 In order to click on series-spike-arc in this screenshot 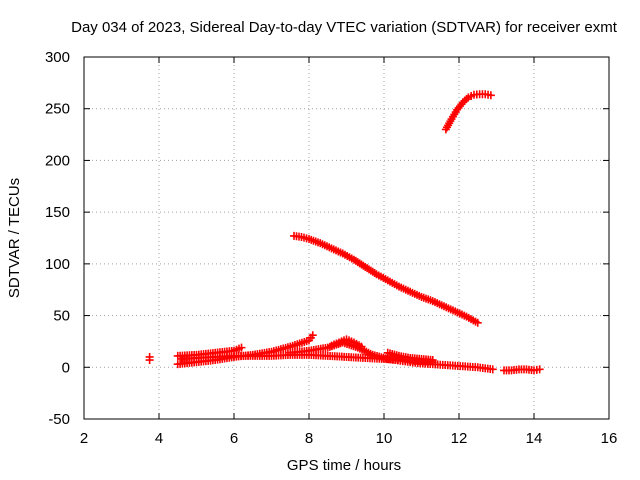, I will do `click(346, 343)`.